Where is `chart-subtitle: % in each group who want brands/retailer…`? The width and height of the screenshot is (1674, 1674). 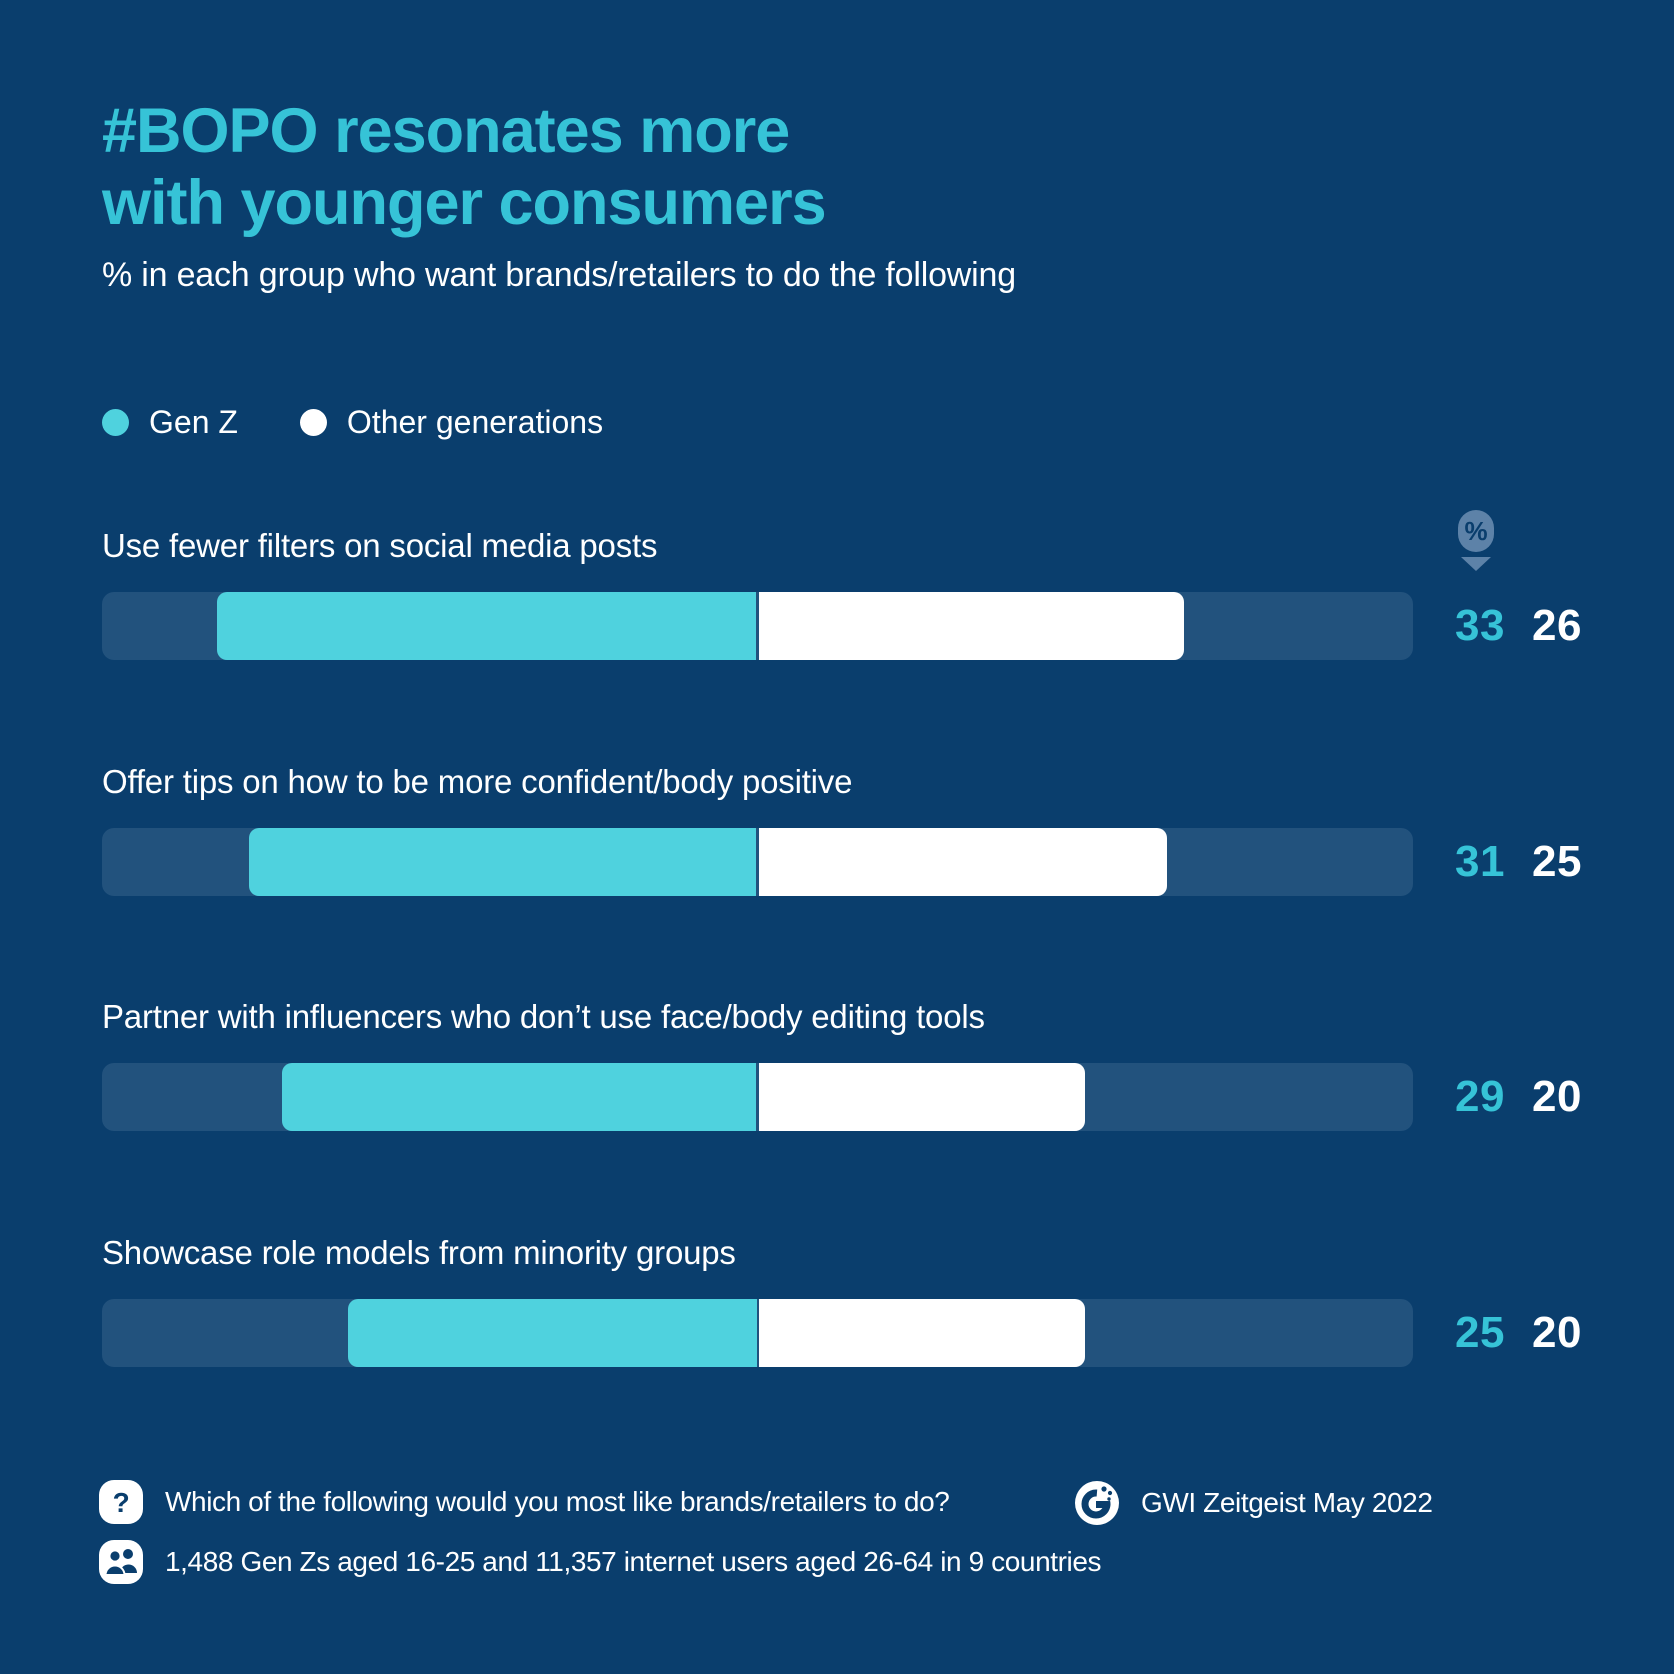
chart-subtitle: % in each group who want brands/retailer… is located at coordinates (559, 275).